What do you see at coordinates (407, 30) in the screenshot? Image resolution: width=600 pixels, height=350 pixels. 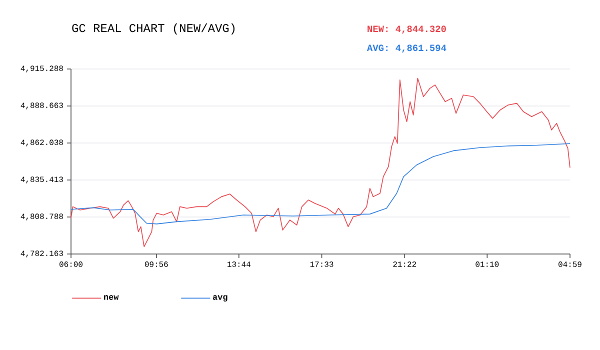 I see `text: NEW: 4,844.320` at bounding box center [407, 30].